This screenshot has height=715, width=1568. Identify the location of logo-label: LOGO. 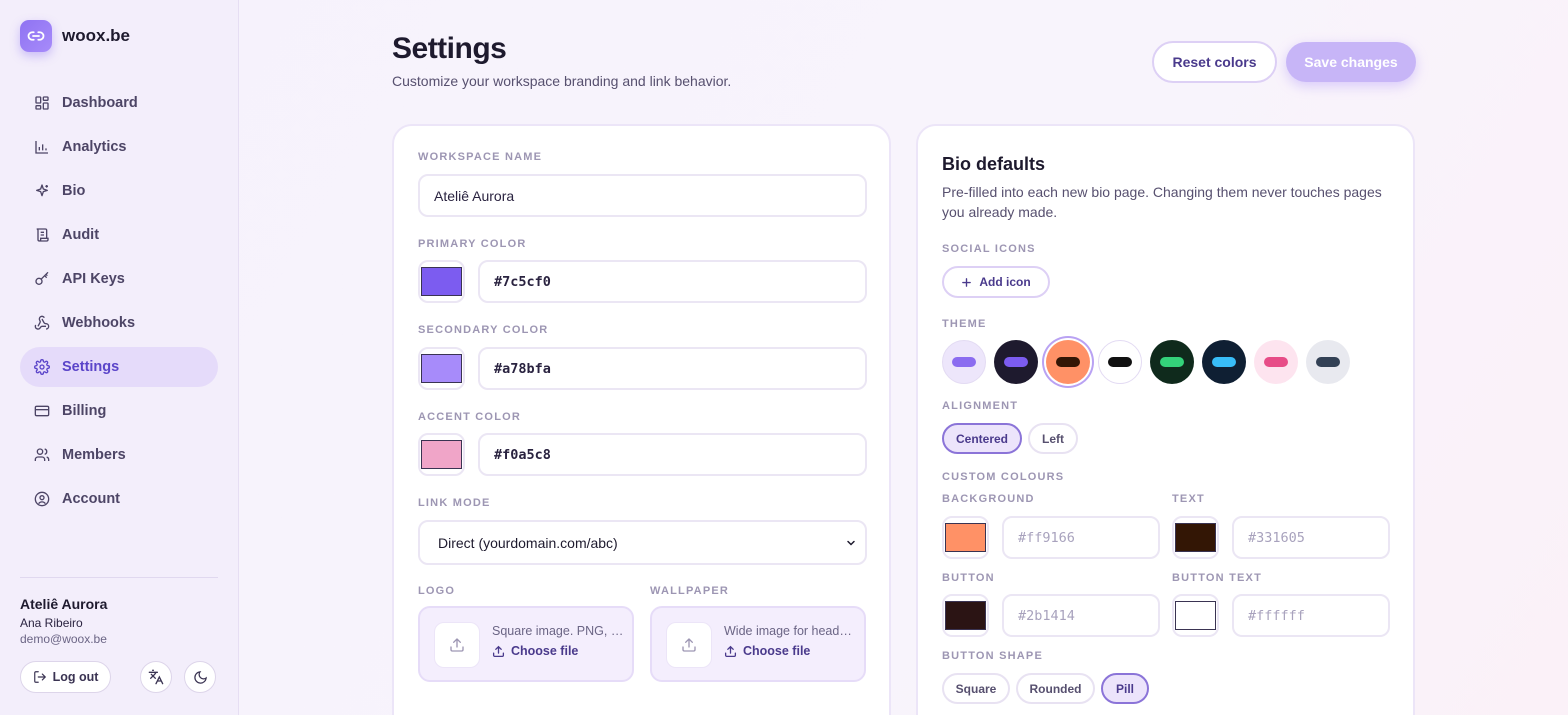
(437, 591).